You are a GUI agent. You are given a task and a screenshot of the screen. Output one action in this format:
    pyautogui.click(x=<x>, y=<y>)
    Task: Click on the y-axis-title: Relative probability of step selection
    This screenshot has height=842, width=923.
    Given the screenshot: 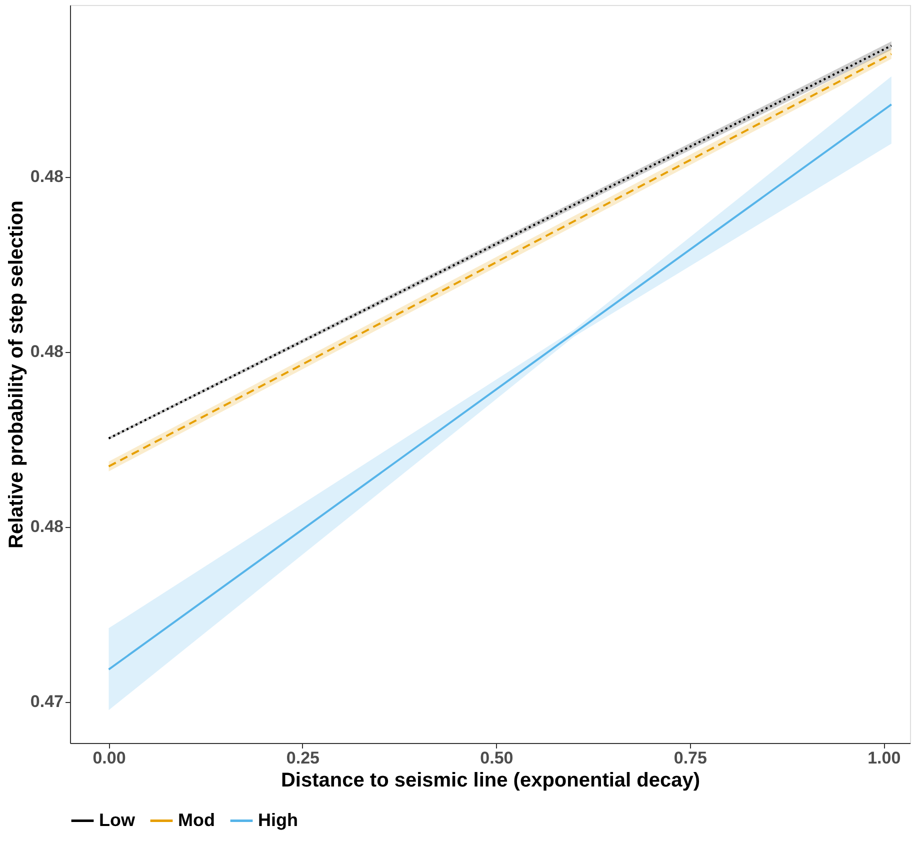 What is the action you would take?
    pyautogui.click(x=16, y=374)
    